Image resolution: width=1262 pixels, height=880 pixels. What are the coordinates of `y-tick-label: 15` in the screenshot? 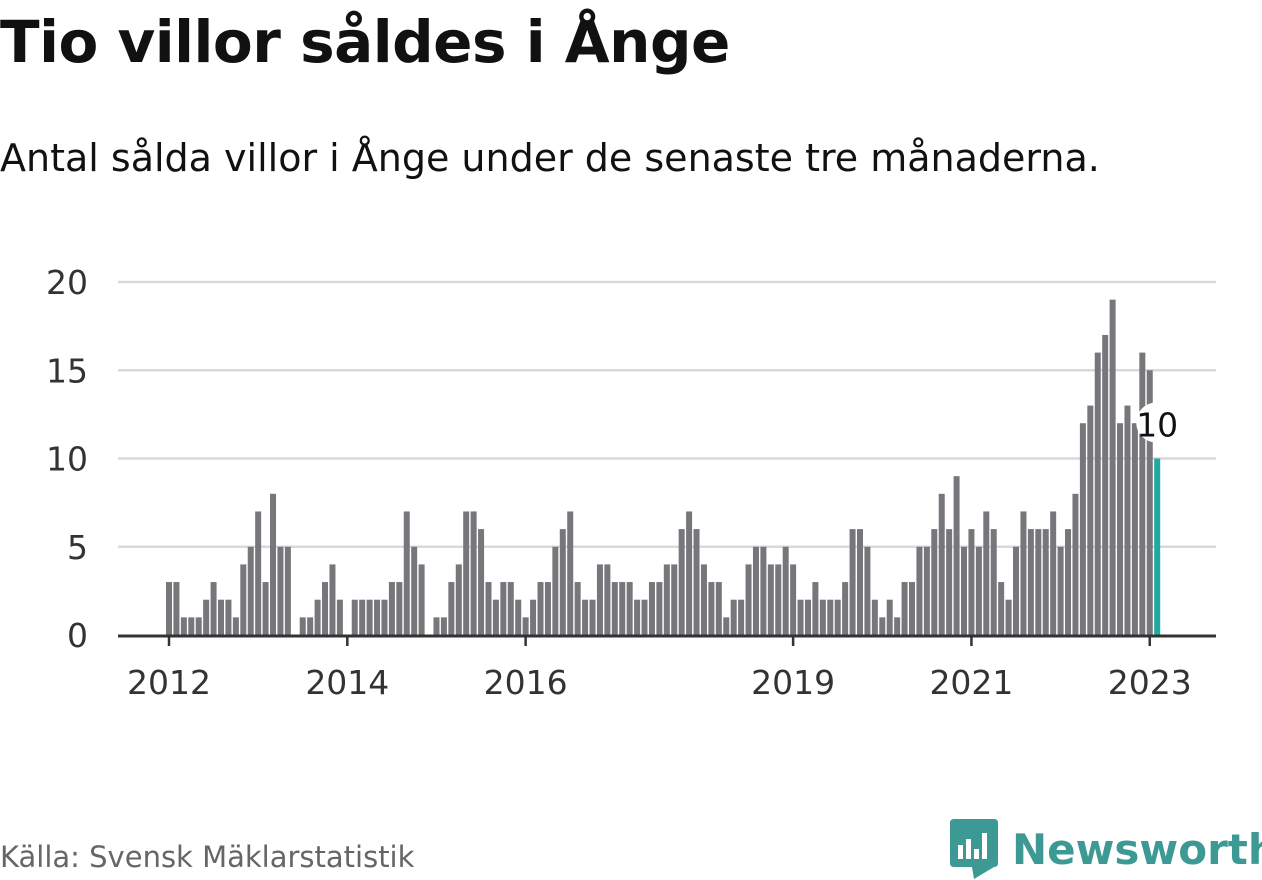 It's located at (67, 370).